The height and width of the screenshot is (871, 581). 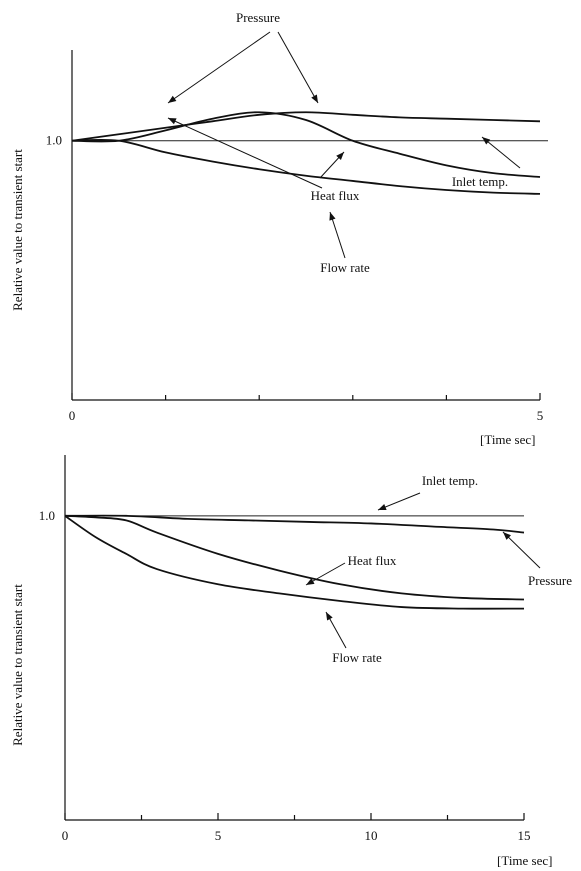 What do you see at coordinates (245, 153) in the screenshot?
I see `heat-flux-arrow-line` at bounding box center [245, 153].